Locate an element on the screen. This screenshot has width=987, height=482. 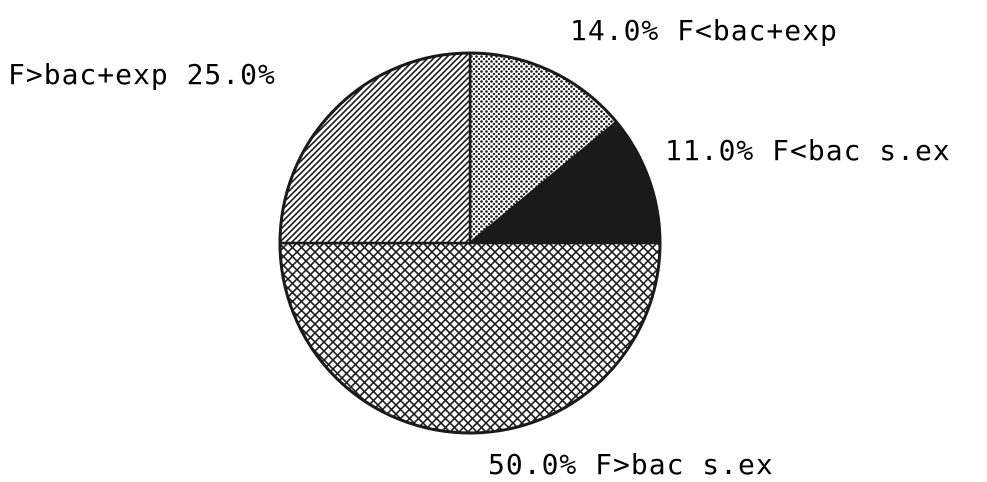
slice-label-f-lt-bac-sex: 11.0% F<bac s.ex is located at coordinates (808, 150).